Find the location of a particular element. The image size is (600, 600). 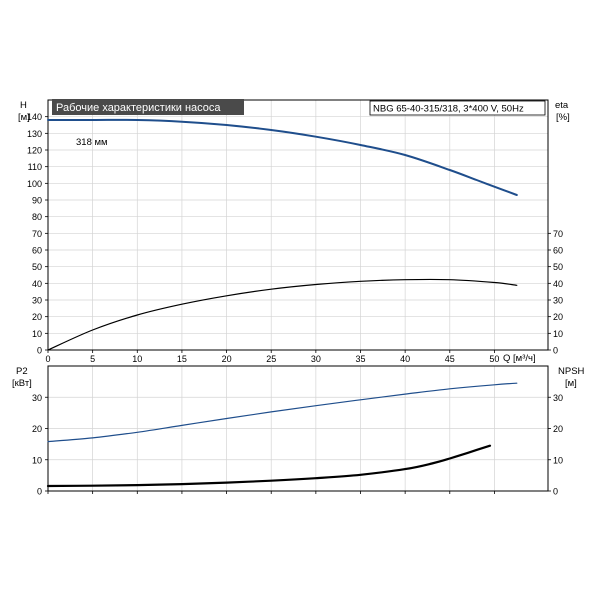

x-tick-label: 45 is located at coordinates (450, 359).